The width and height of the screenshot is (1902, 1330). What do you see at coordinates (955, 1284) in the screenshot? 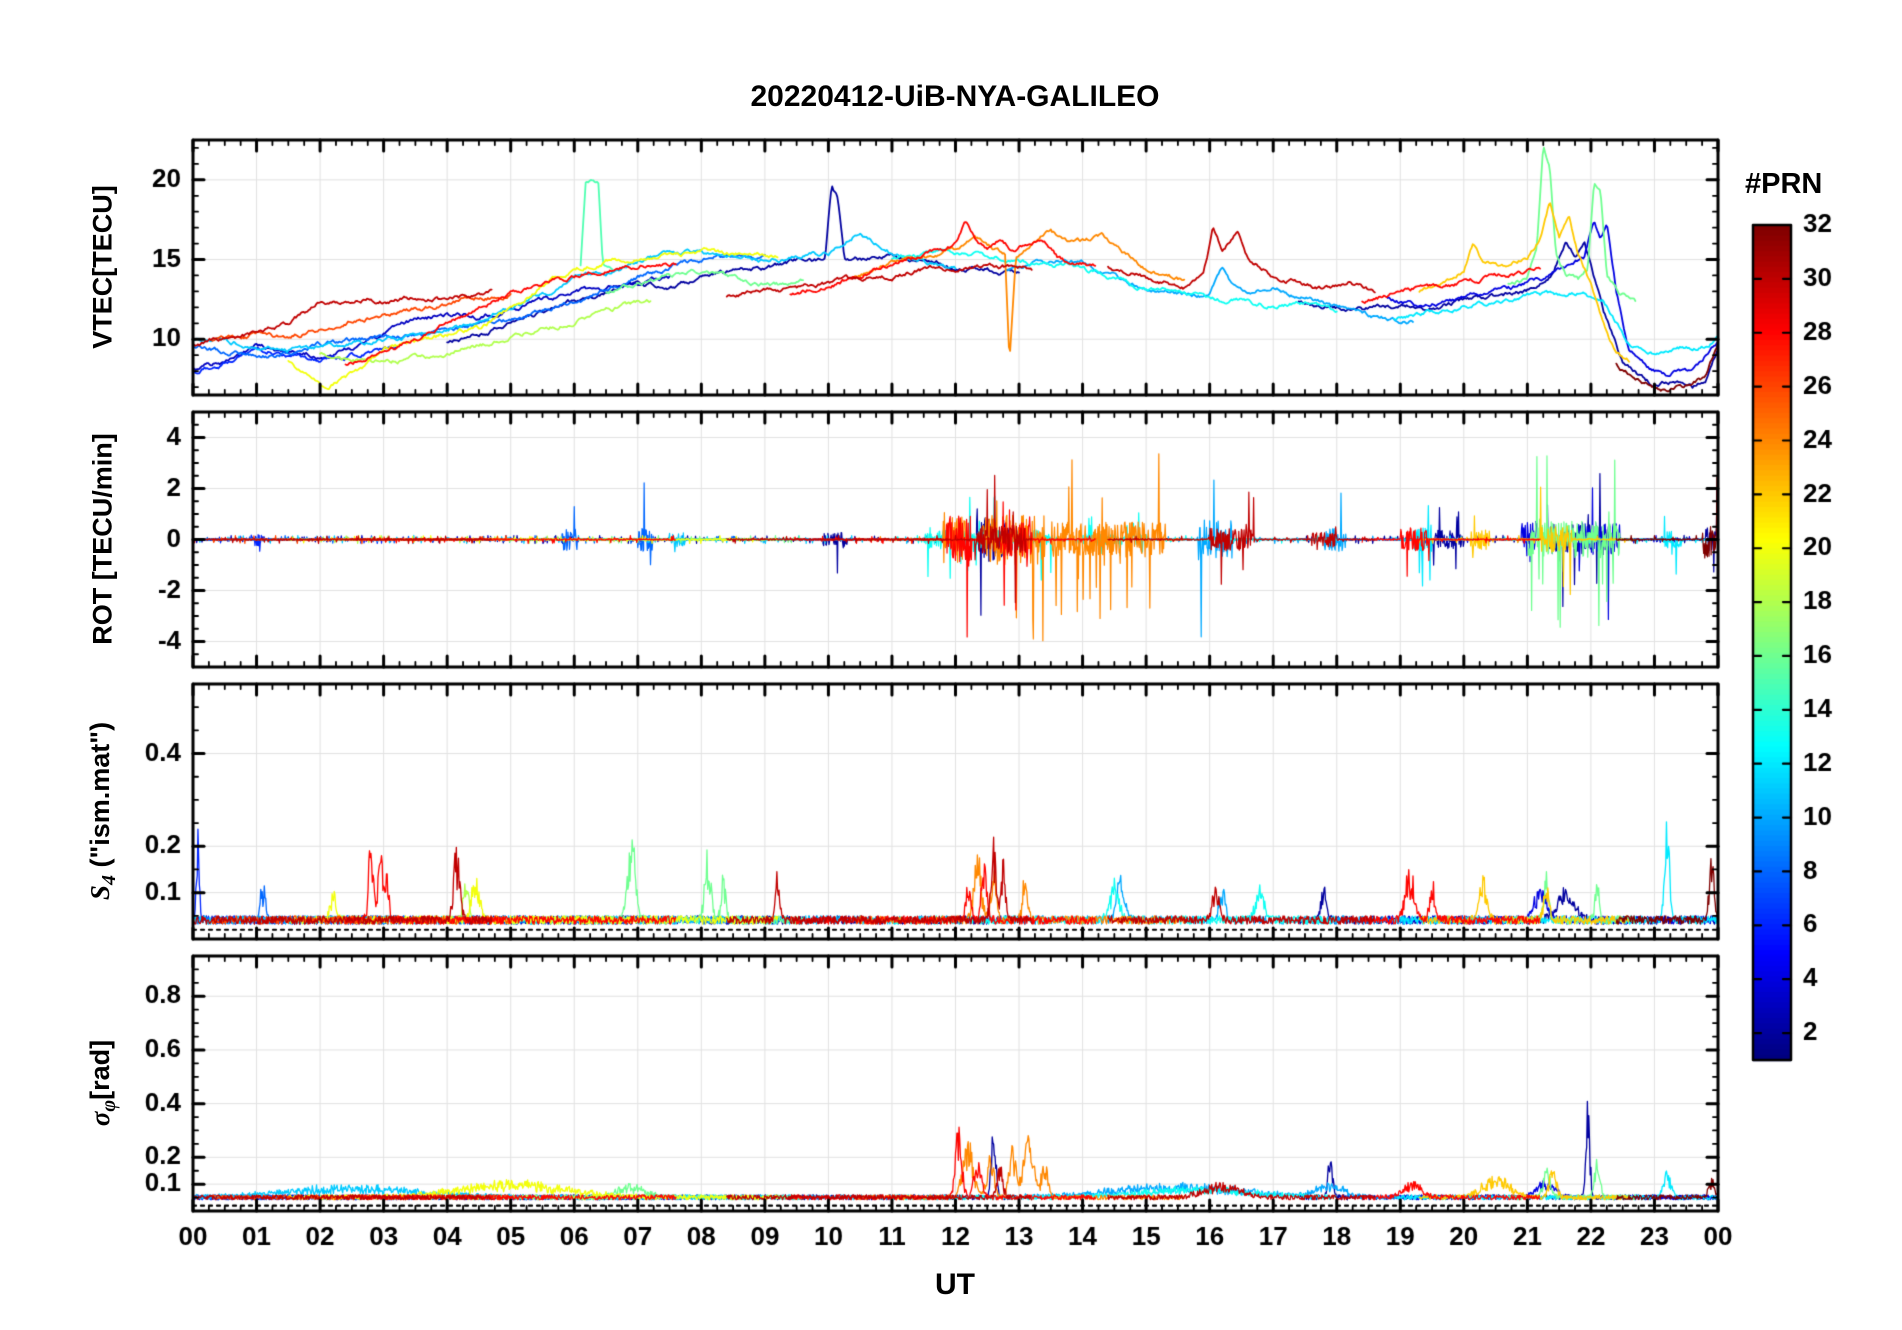
I see `x-axis-label: UT` at bounding box center [955, 1284].